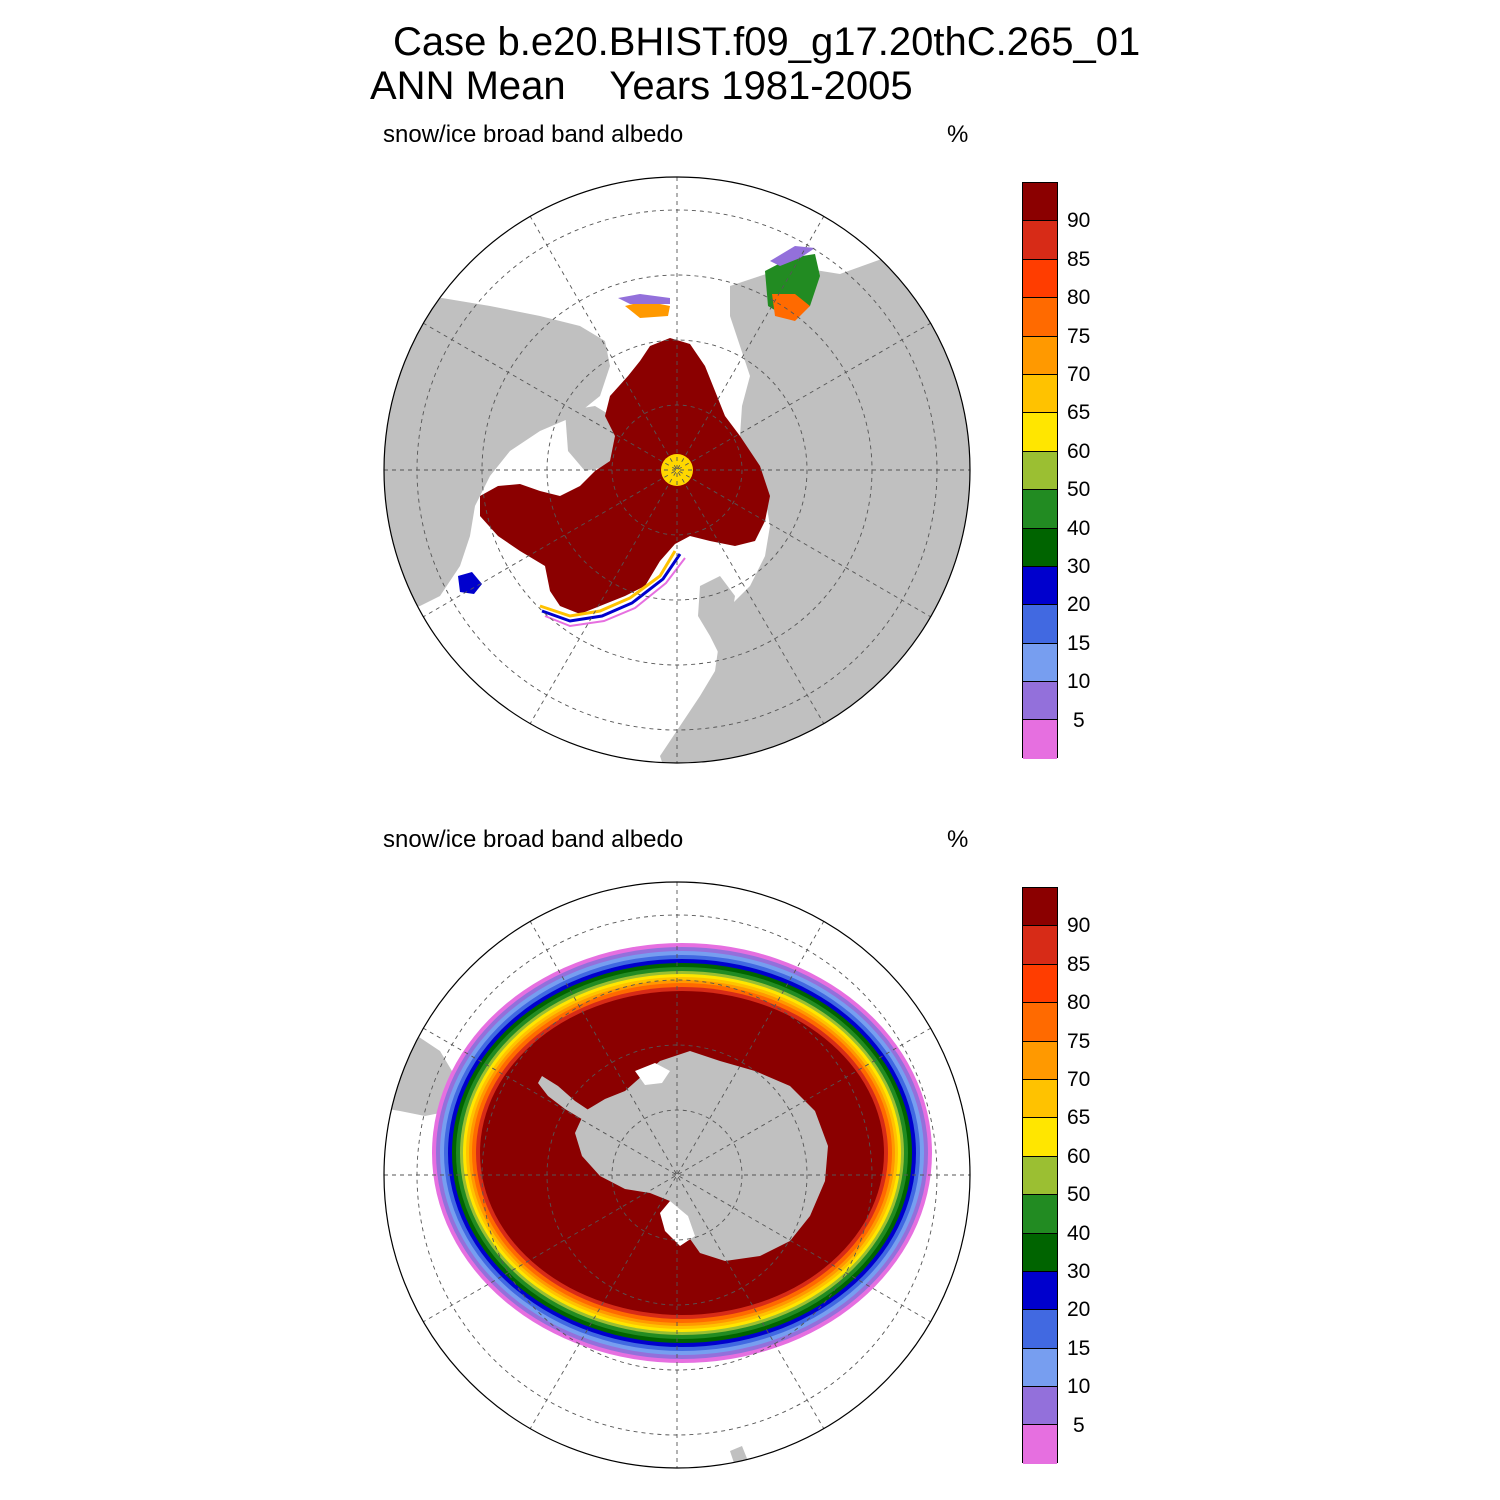 This screenshot has width=1500, height=1500. Describe the element at coordinates (1079, 221) in the screenshot. I see `north-colorbar-tick-label: 90` at that location.